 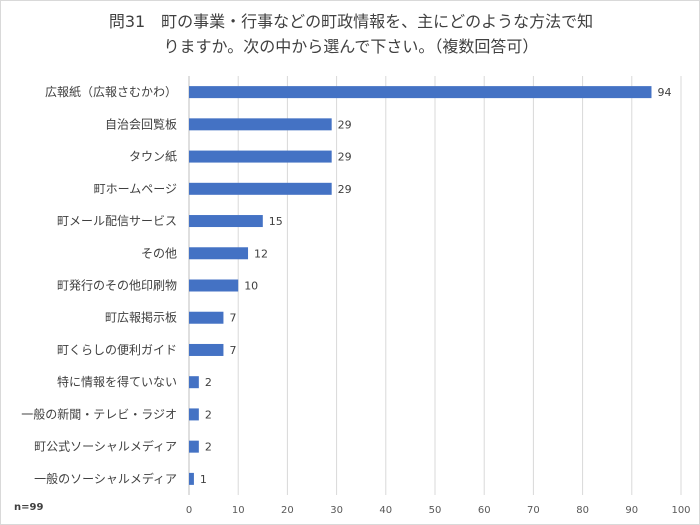 What do you see at coordinates (276, 221) in the screenshot?
I see `data-label: 15` at bounding box center [276, 221].